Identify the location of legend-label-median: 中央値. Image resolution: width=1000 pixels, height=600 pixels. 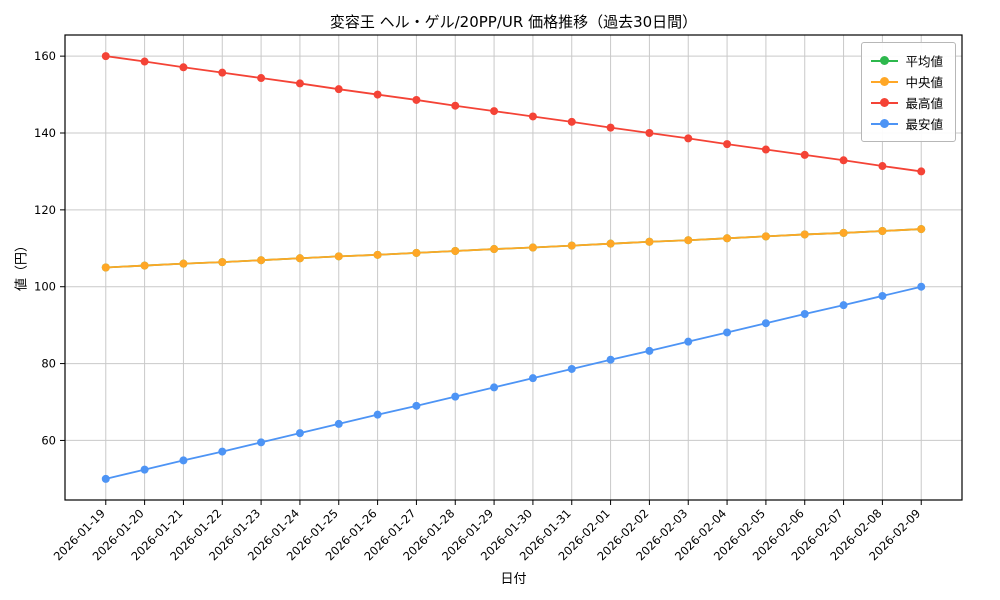
(924, 82).